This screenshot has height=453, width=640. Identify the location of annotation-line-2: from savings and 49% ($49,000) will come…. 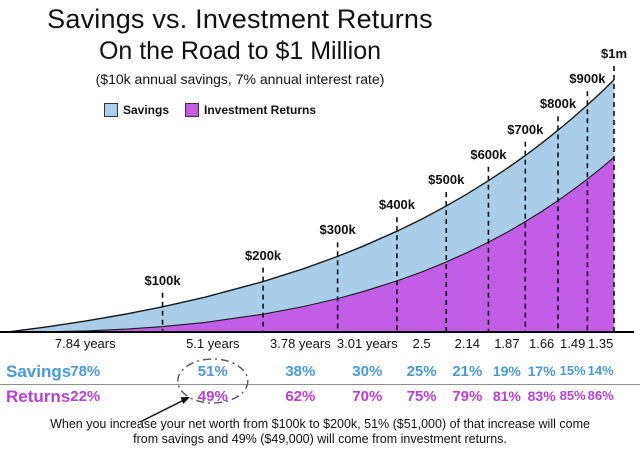
(320, 439).